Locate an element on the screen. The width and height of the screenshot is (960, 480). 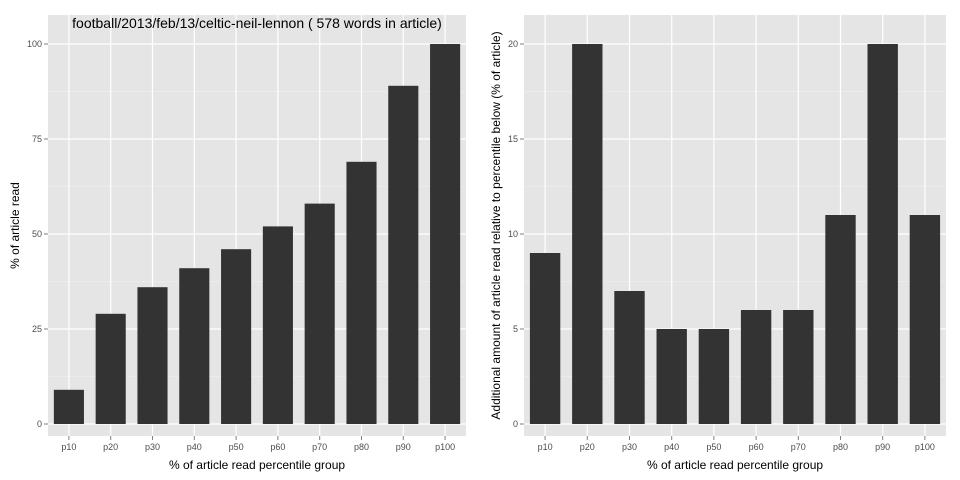
y-tick-label: 5 is located at coordinates (515, 329).